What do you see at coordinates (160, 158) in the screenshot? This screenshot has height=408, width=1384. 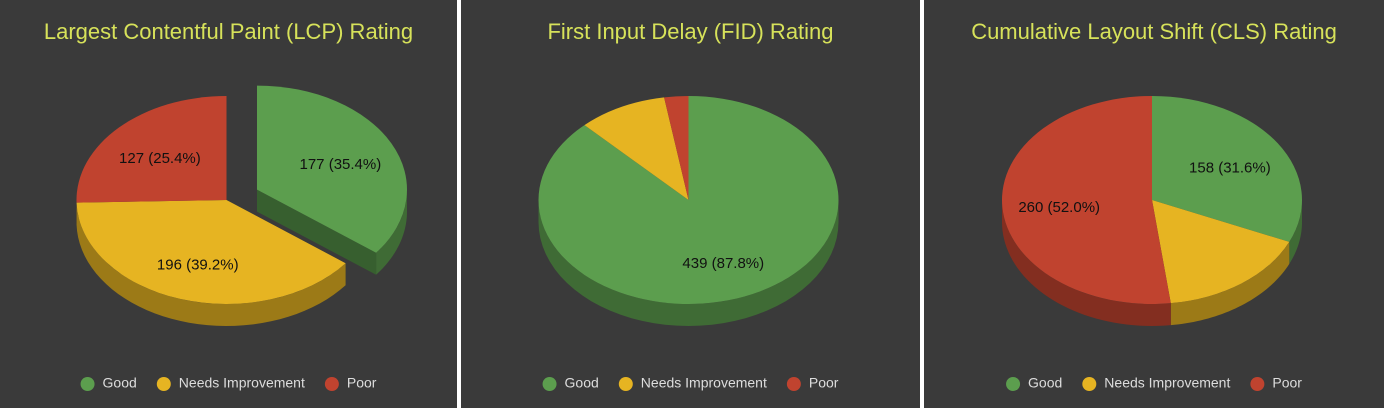 I see `data-label: 127 (25.4%)` at bounding box center [160, 158].